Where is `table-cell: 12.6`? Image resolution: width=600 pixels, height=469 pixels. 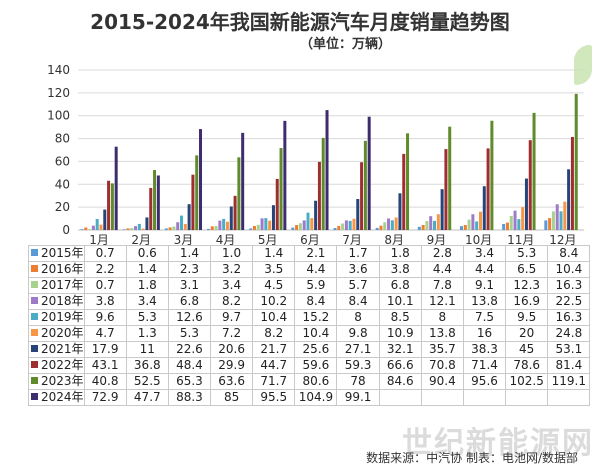 table-cell: 12.6 is located at coordinates (189, 317).